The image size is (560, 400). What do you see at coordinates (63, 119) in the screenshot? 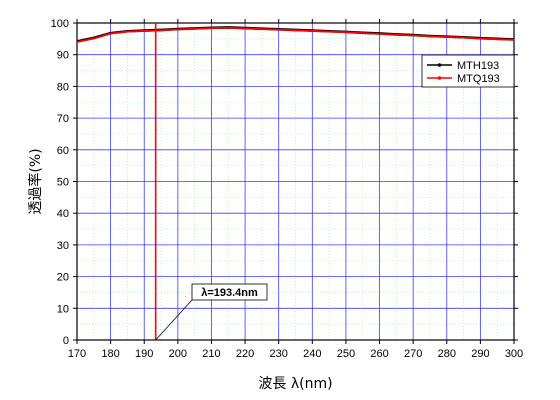
I see `y-tick-label: 70` at bounding box center [63, 119].